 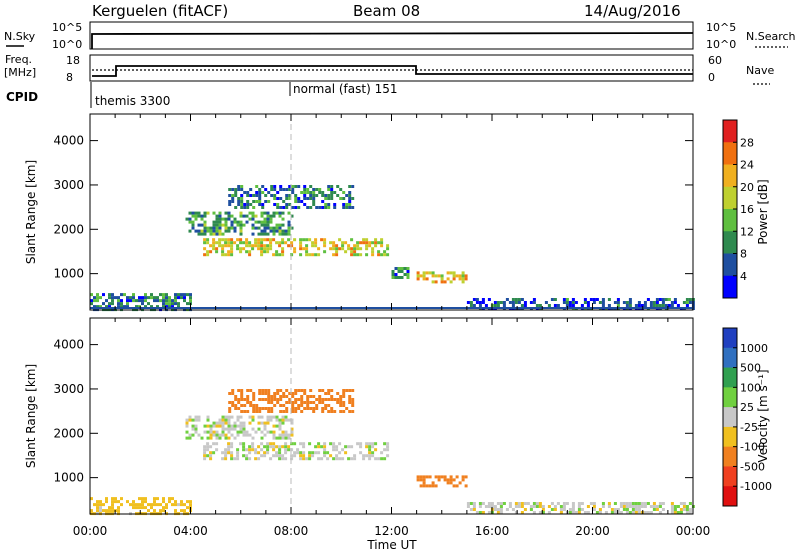 I want to click on time-x-axis: 00:00 04:00 08:00 12:00 16:00 20:00 00:00, so click(x=392, y=531).